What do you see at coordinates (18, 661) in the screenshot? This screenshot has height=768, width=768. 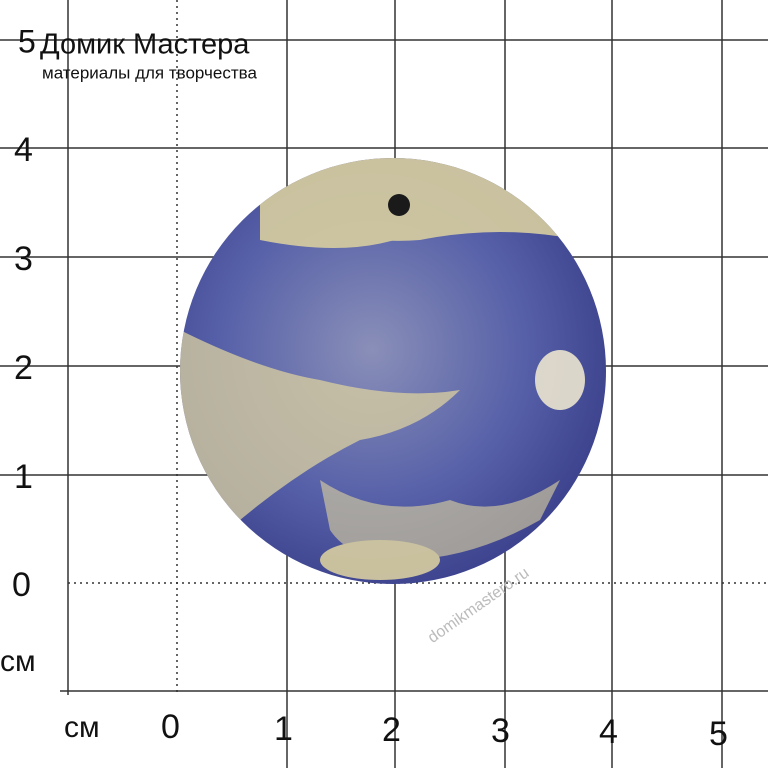 I see `y-unit: см` at bounding box center [18, 661].